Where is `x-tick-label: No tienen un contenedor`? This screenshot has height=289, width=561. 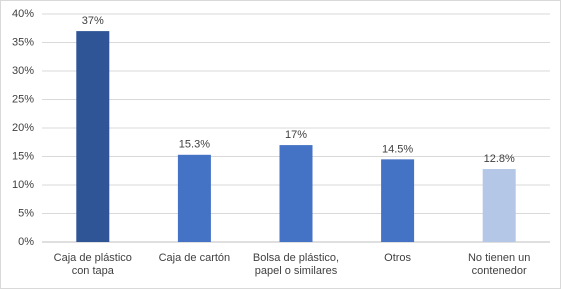 x-tick-label: No tienen un contenedor is located at coordinates (499, 264).